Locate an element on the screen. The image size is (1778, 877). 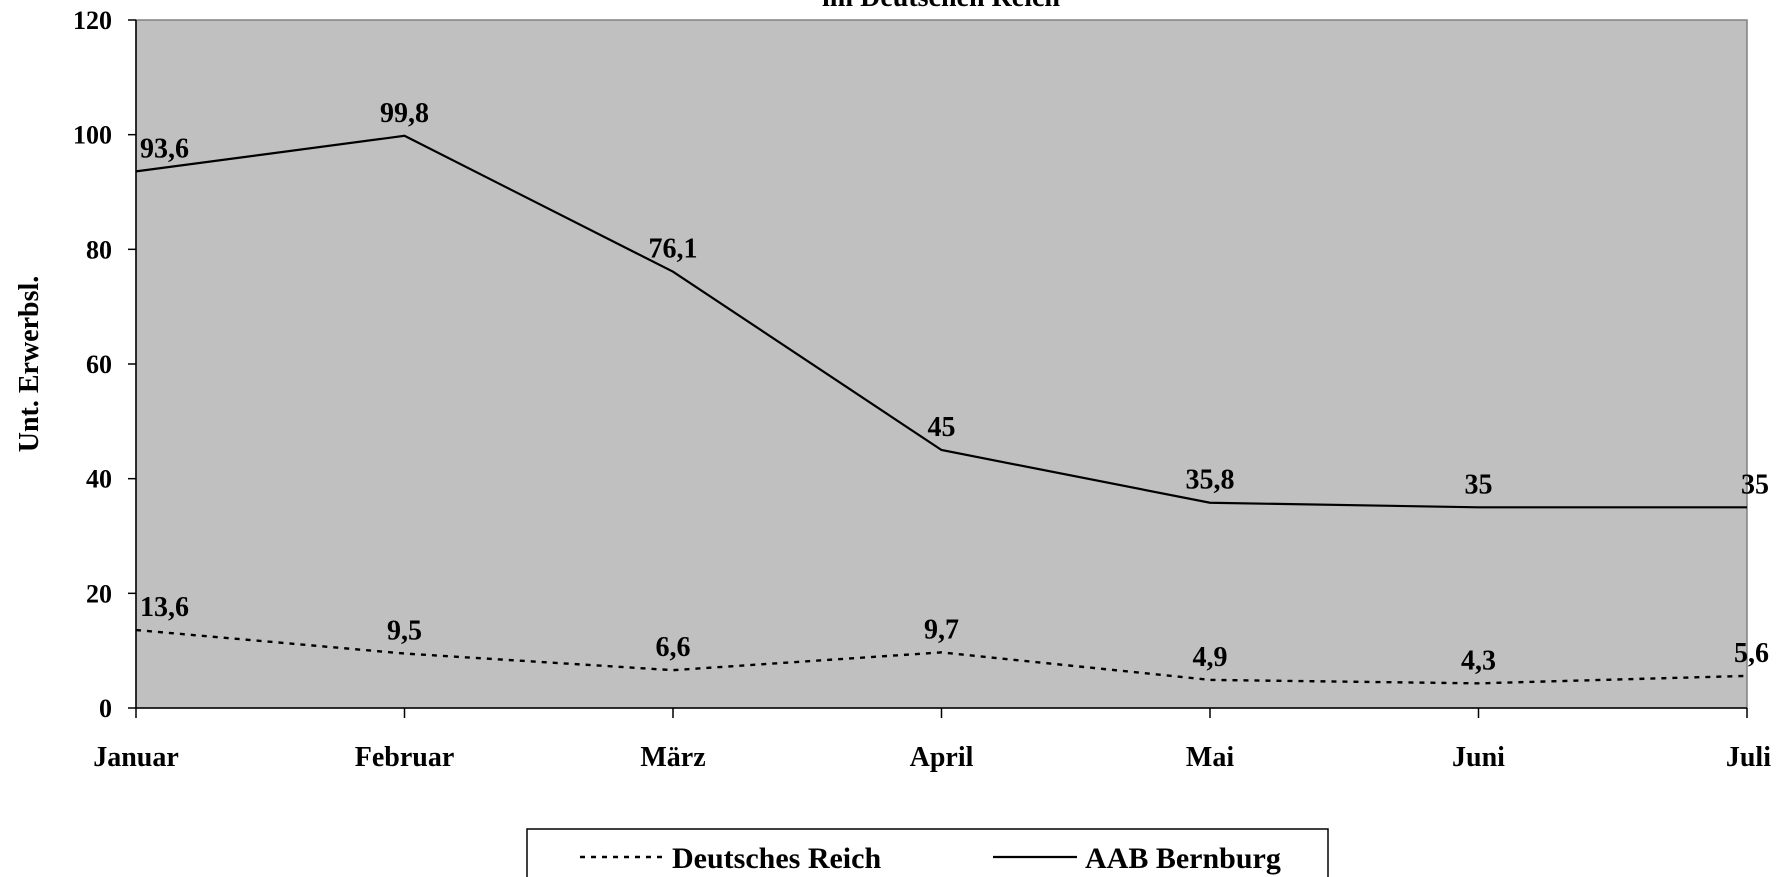
series-line is located at coordinates (941, 656).